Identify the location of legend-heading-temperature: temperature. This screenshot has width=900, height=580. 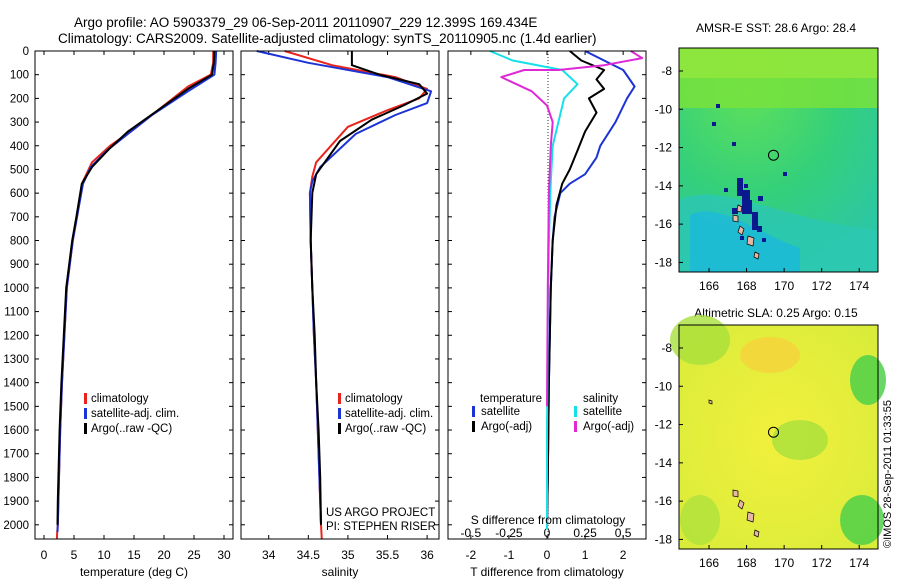
(511, 399).